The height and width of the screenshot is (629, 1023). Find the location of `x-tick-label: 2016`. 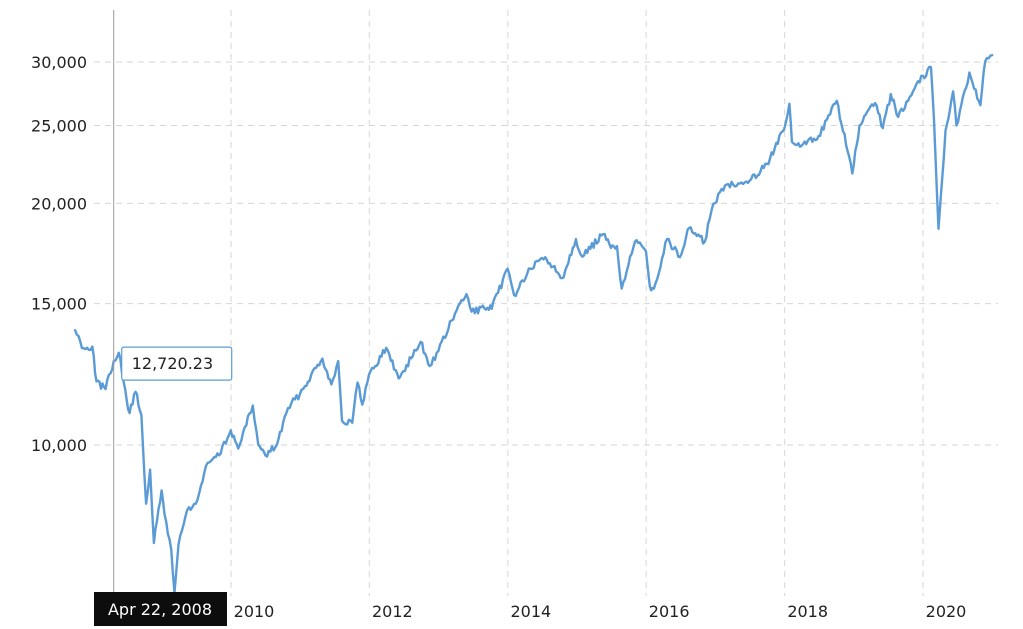

x-tick-label: 2016 is located at coordinates (669, 611).